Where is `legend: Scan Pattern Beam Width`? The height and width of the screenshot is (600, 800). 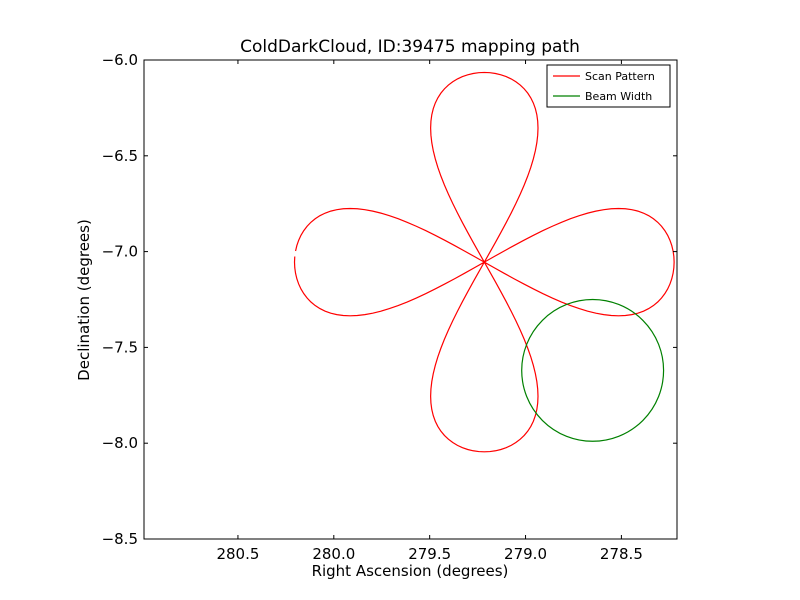
legend: Scan Pattern Beam Width is located at coordinates (608, 86).